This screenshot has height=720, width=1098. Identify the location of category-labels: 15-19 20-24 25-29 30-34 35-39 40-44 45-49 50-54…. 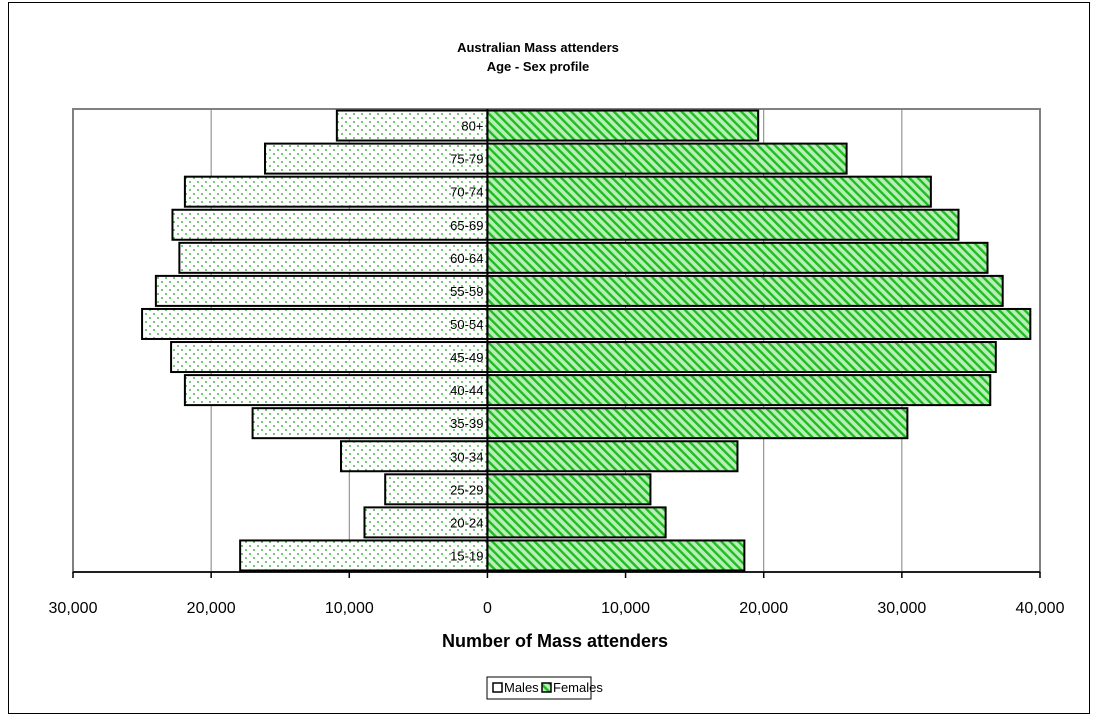
(466, 341).